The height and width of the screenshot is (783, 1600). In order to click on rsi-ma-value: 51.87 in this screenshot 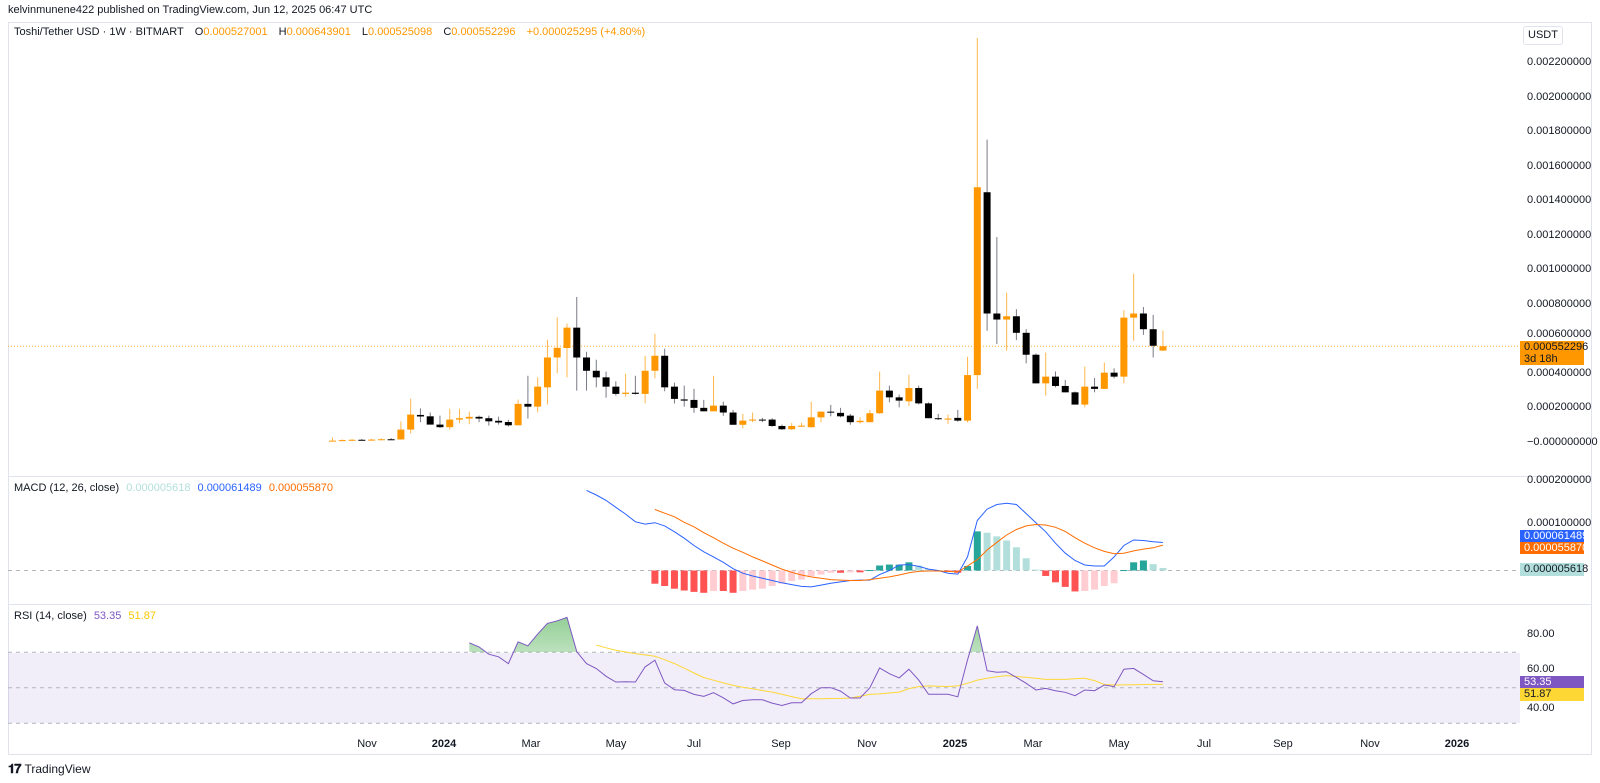, I will do `click(142, 616)`.